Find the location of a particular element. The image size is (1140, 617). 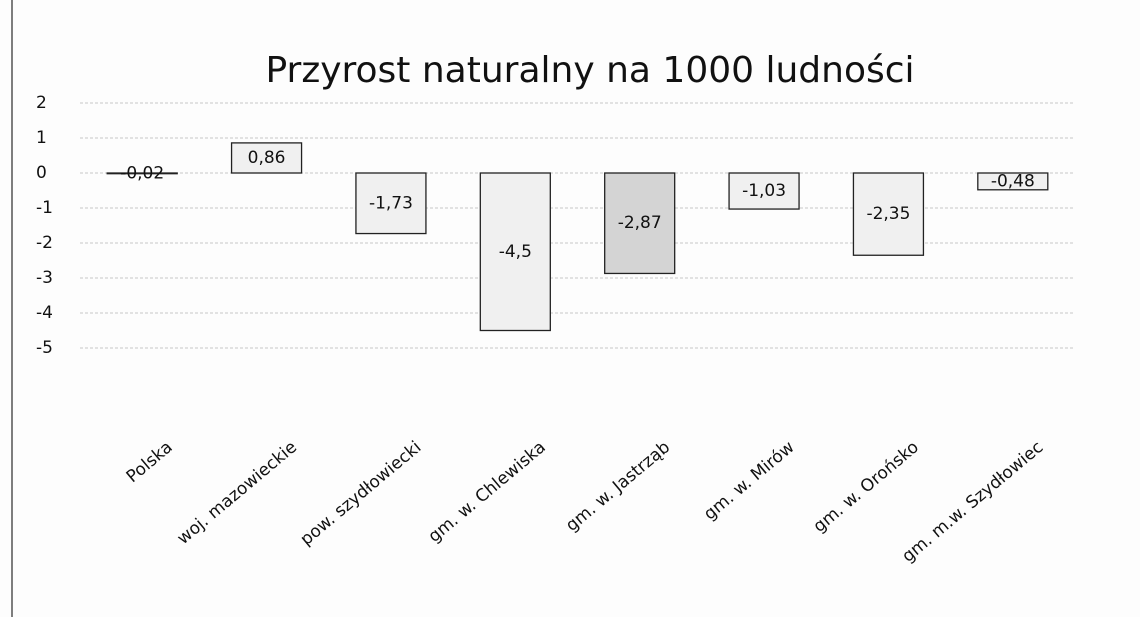

y-tick-label: 0 is located at coordinates (41, 173).